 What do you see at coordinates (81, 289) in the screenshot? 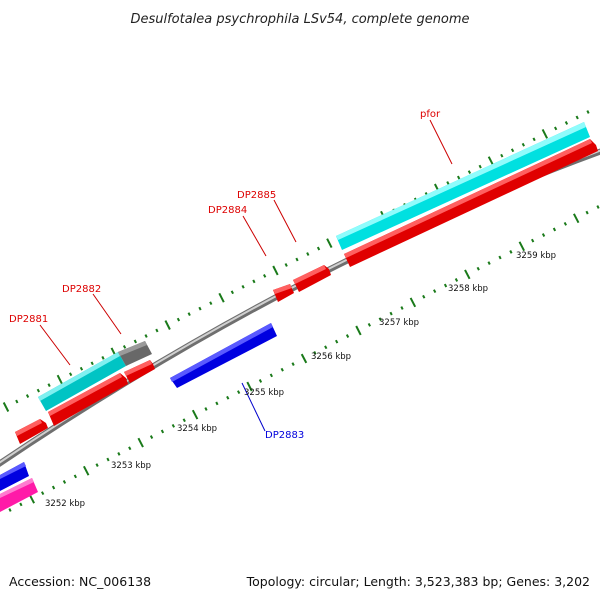
I see `gene-label-dp2882: DP2882` at bounding box center [81, 289].